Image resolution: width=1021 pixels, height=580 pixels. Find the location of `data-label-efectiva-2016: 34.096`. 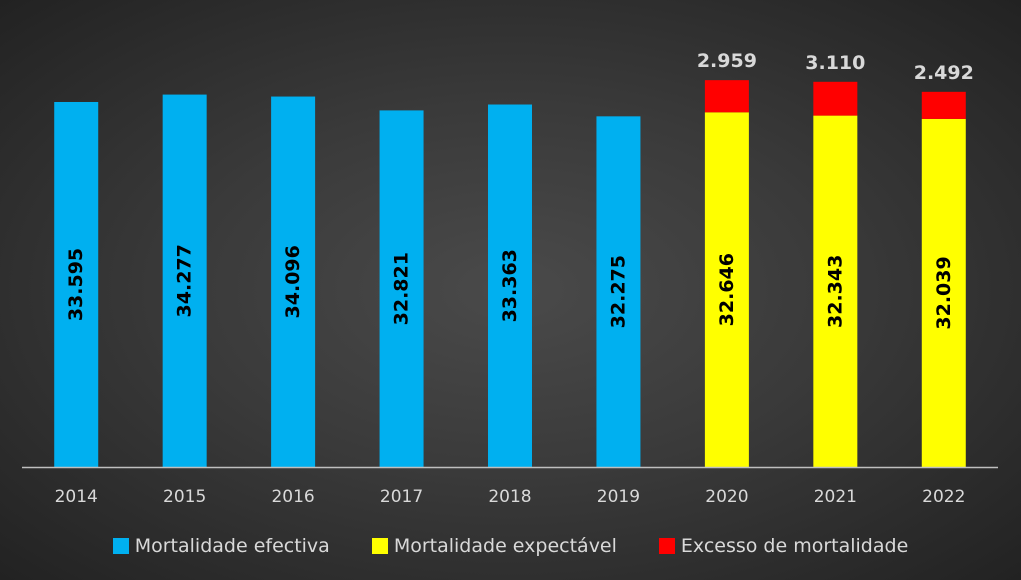

data-label-efectiva-2016: 34.096 is located at coordinates (293, 281).